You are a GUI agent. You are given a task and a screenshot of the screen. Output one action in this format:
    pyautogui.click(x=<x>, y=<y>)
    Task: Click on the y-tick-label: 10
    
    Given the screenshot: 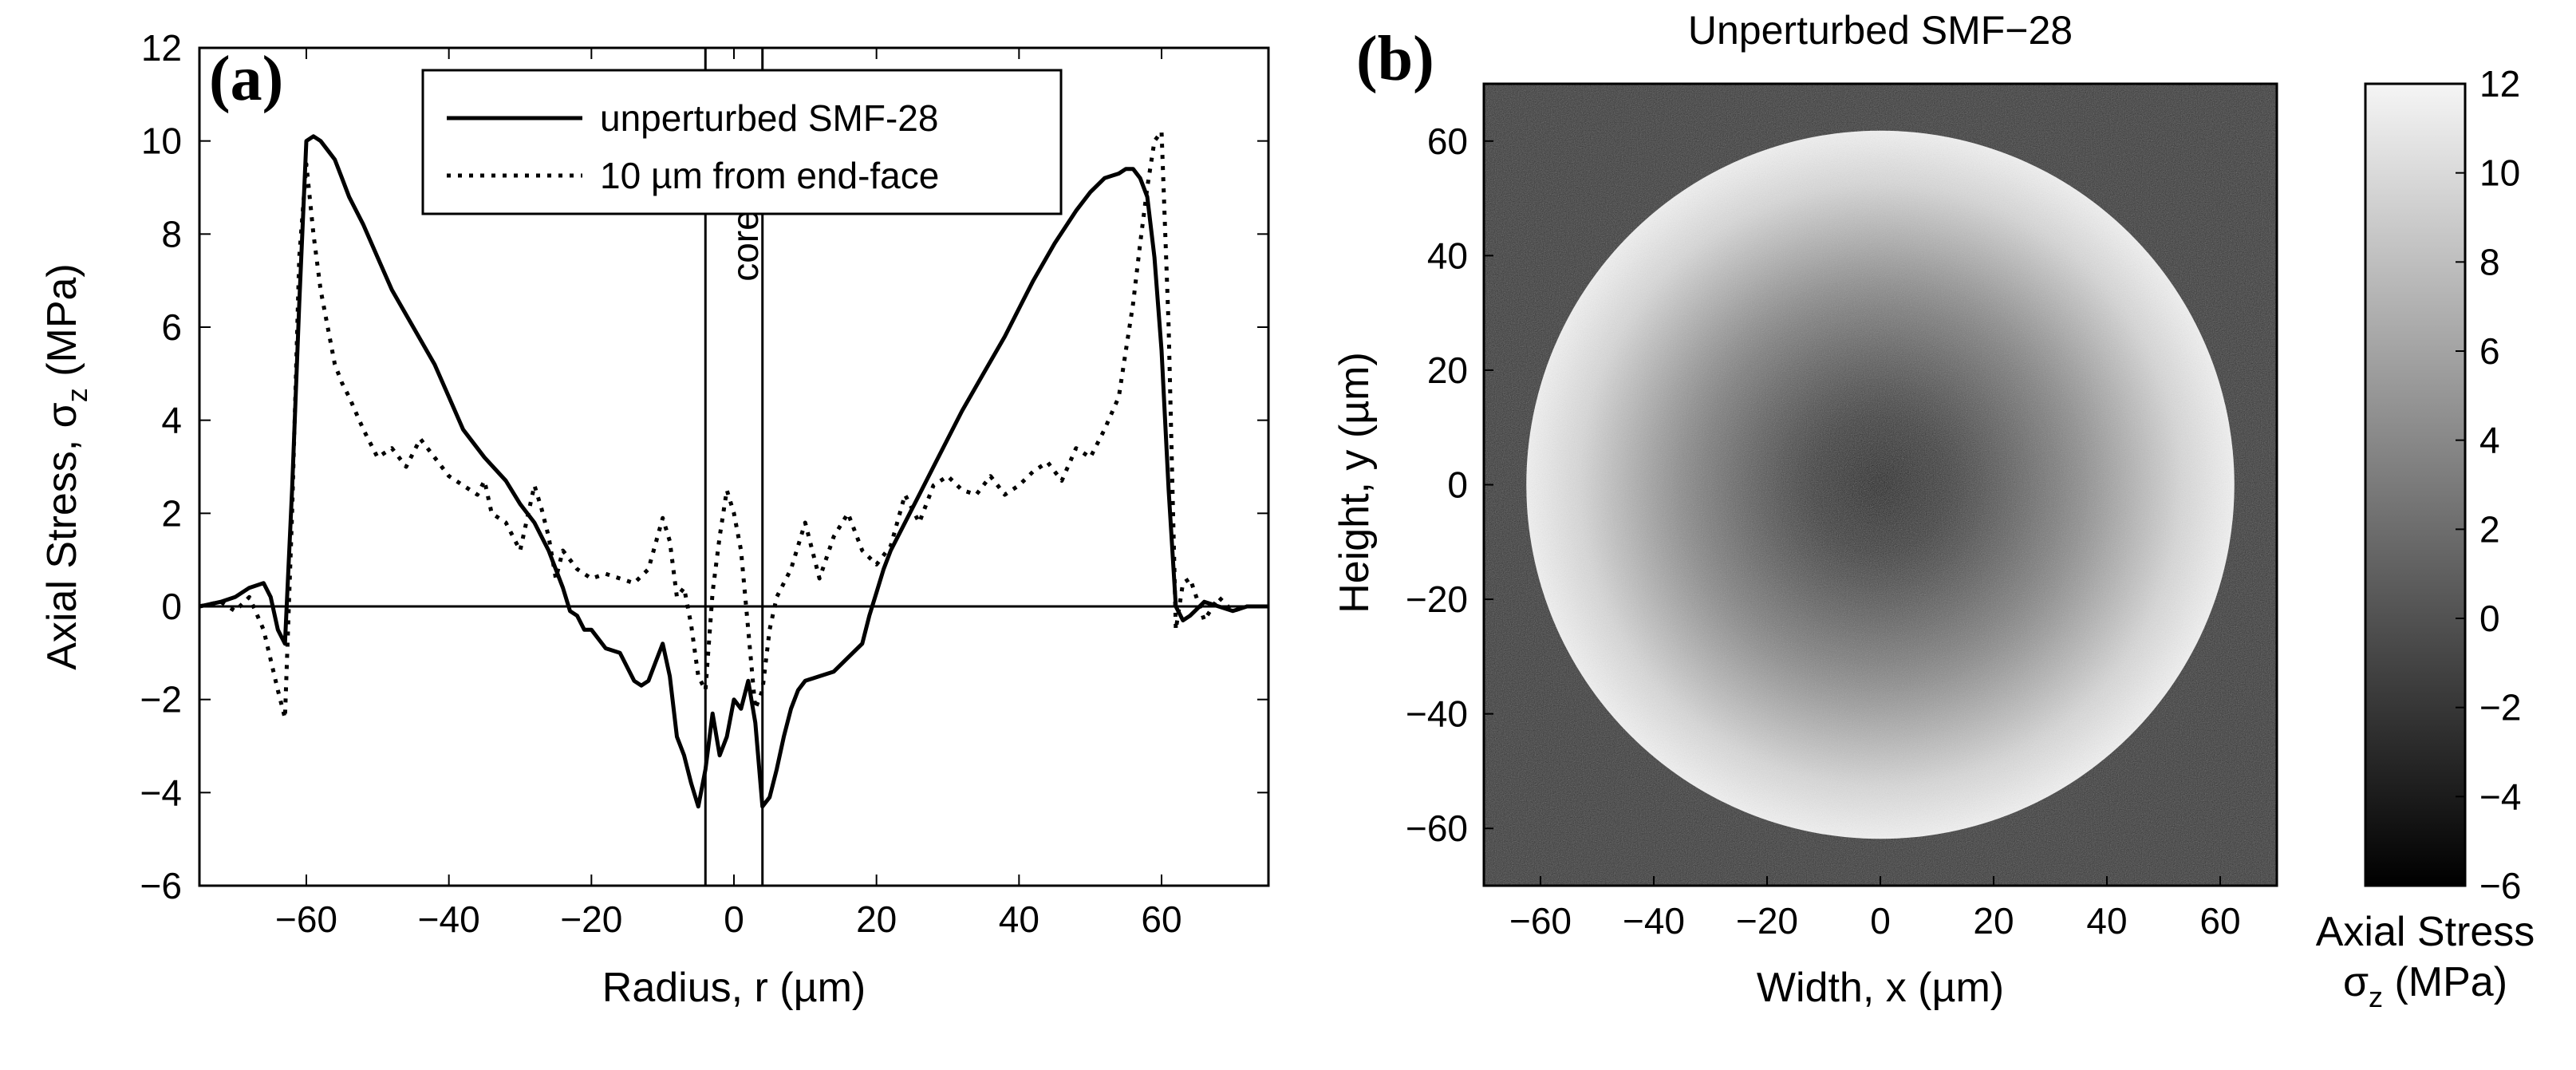 What is the action you would take?
    pyautogui.click(x=161, y=141)
    